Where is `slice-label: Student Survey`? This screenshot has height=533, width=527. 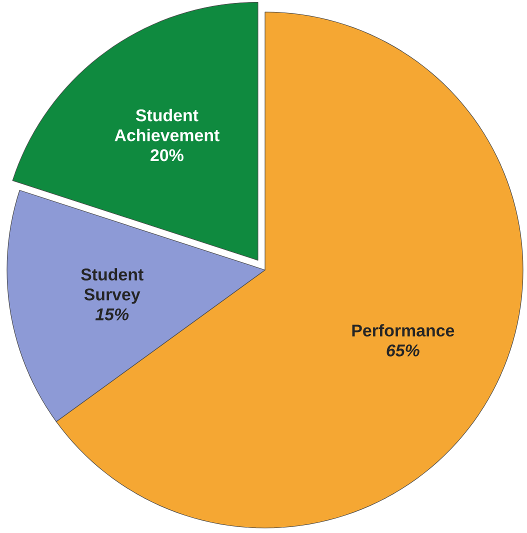
slice-label: Student Survey is located at coordinates (112, 286).